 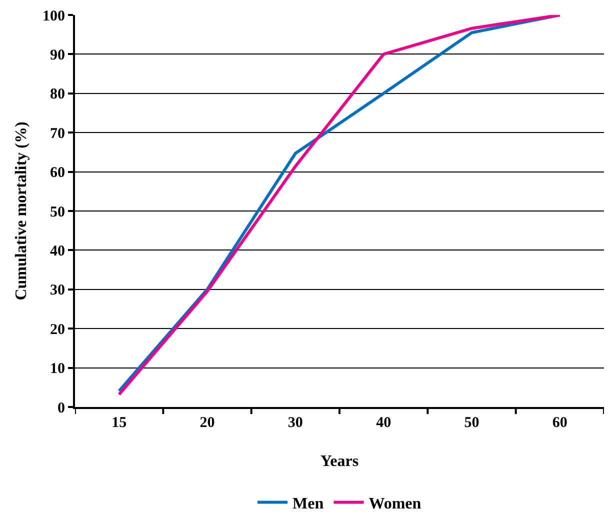 I want to click on y-tick-label: 90, so click(x=57, y=55).